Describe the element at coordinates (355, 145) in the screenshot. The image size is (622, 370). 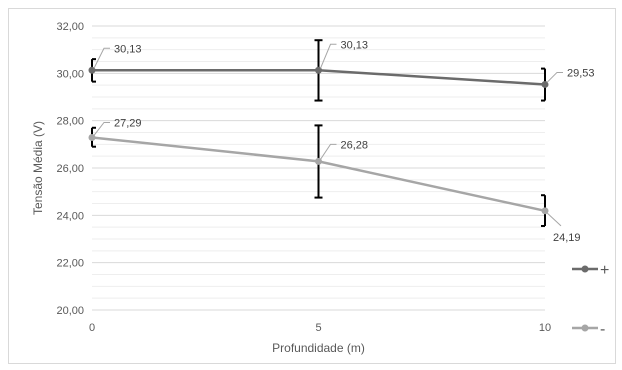
I see `data-label: 26,28` at that location.